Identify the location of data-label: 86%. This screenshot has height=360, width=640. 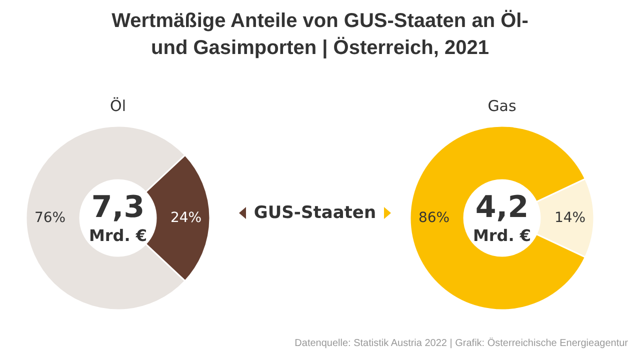
(434, 218).